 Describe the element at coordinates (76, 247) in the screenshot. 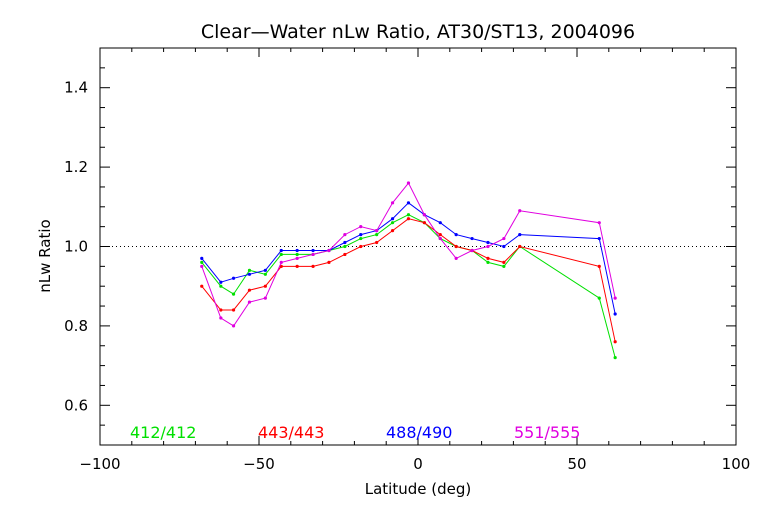

I see `y-tick-label: 1.0` at that location.